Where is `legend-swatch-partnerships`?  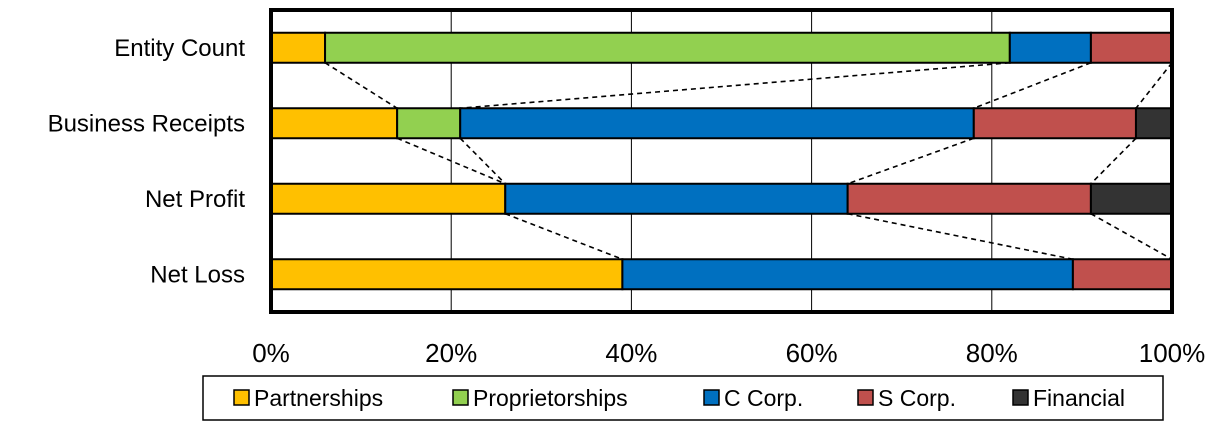
legend-swatch-partnerships is located at coordinates (241, 397).